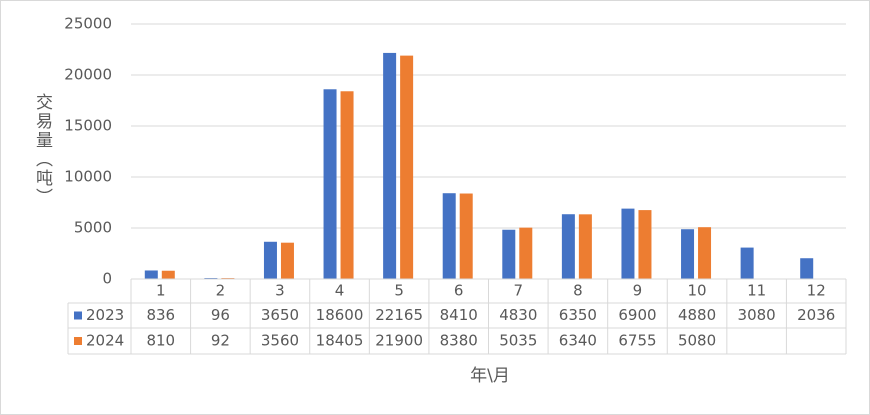 This screenshot has height=415, width=870. Describe the element at coordinates (578, 341) in the screenshot. I see `table-cell: 6340` at that location.